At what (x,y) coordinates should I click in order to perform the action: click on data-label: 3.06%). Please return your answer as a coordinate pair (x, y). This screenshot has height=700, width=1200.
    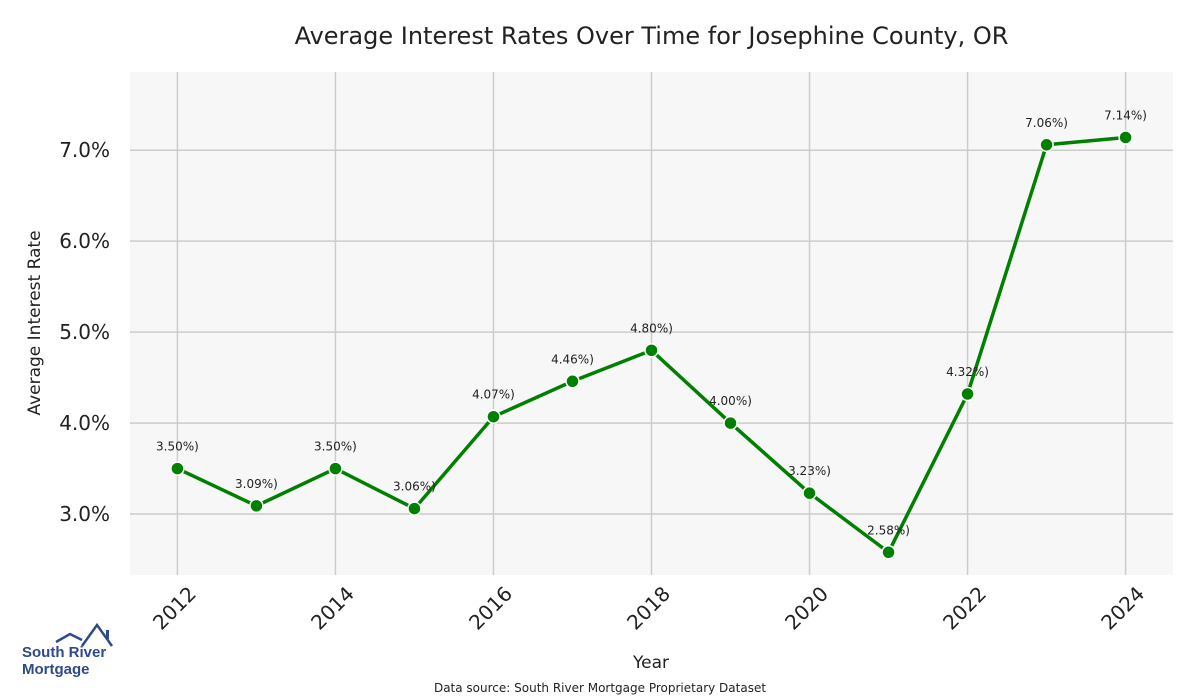
    Looking at the image, I should click on (414, 487).